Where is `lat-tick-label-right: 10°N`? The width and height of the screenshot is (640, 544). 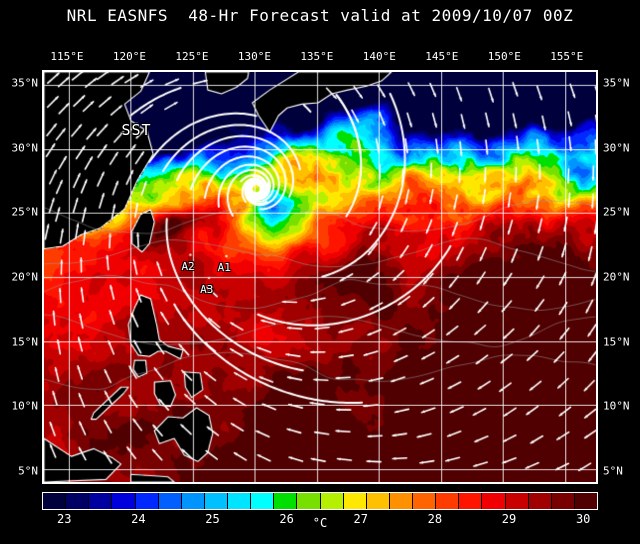
lat-tick-label-right: 10°N is located at coordinates (616, 406).